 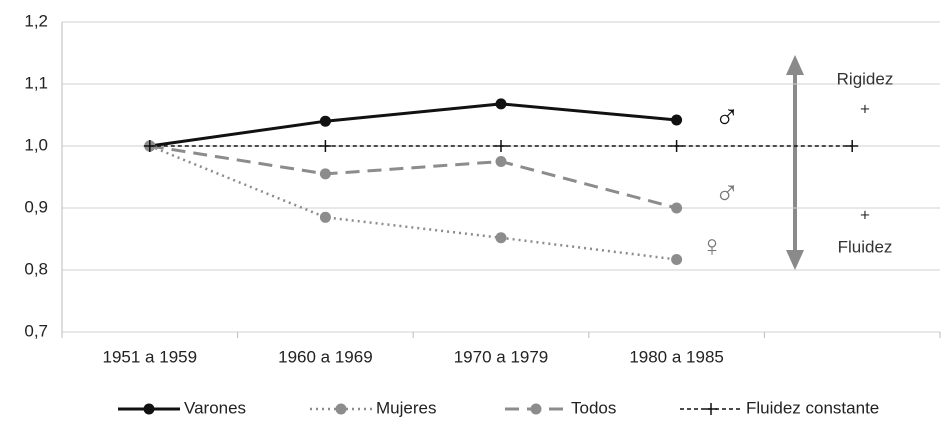 What do you see at coordinates (406, 407) in the screenshot?
I see `legend-label: Mujeres` at bounding box center [406, 407].